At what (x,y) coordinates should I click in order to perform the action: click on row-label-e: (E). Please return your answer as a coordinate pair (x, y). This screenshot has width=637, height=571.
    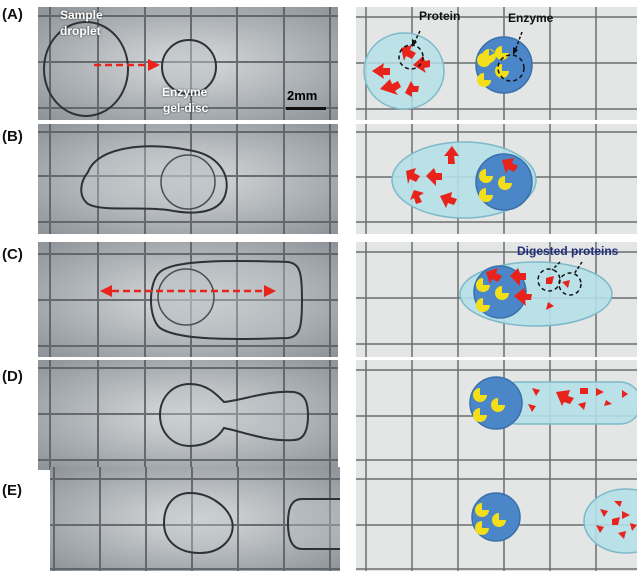
    Looking at the image, I should click on (12, 490).